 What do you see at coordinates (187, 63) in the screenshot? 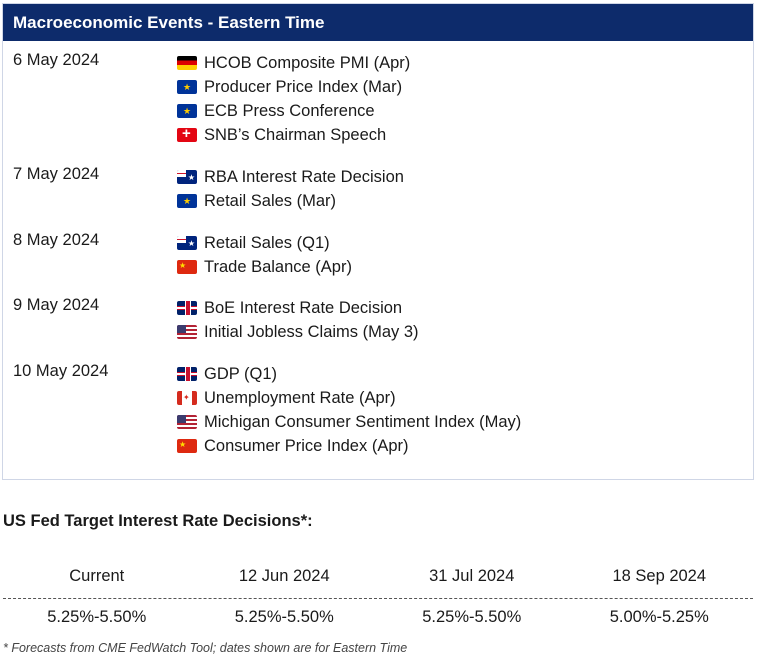
I see `germany-flag-icon` at bounding box center [187, 63].